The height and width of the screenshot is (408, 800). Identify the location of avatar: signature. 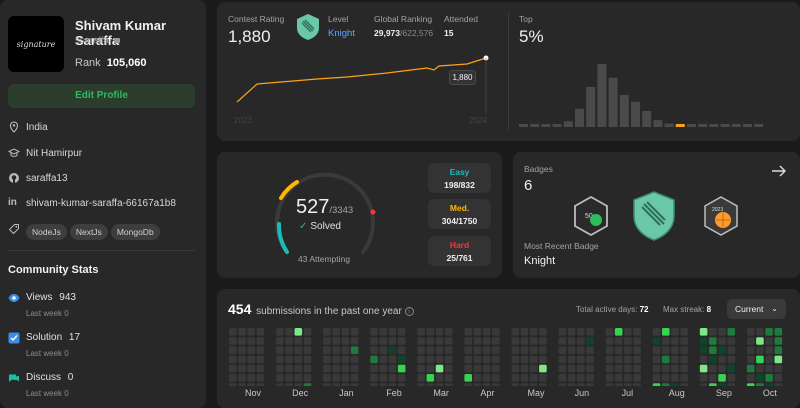
(36, 44).